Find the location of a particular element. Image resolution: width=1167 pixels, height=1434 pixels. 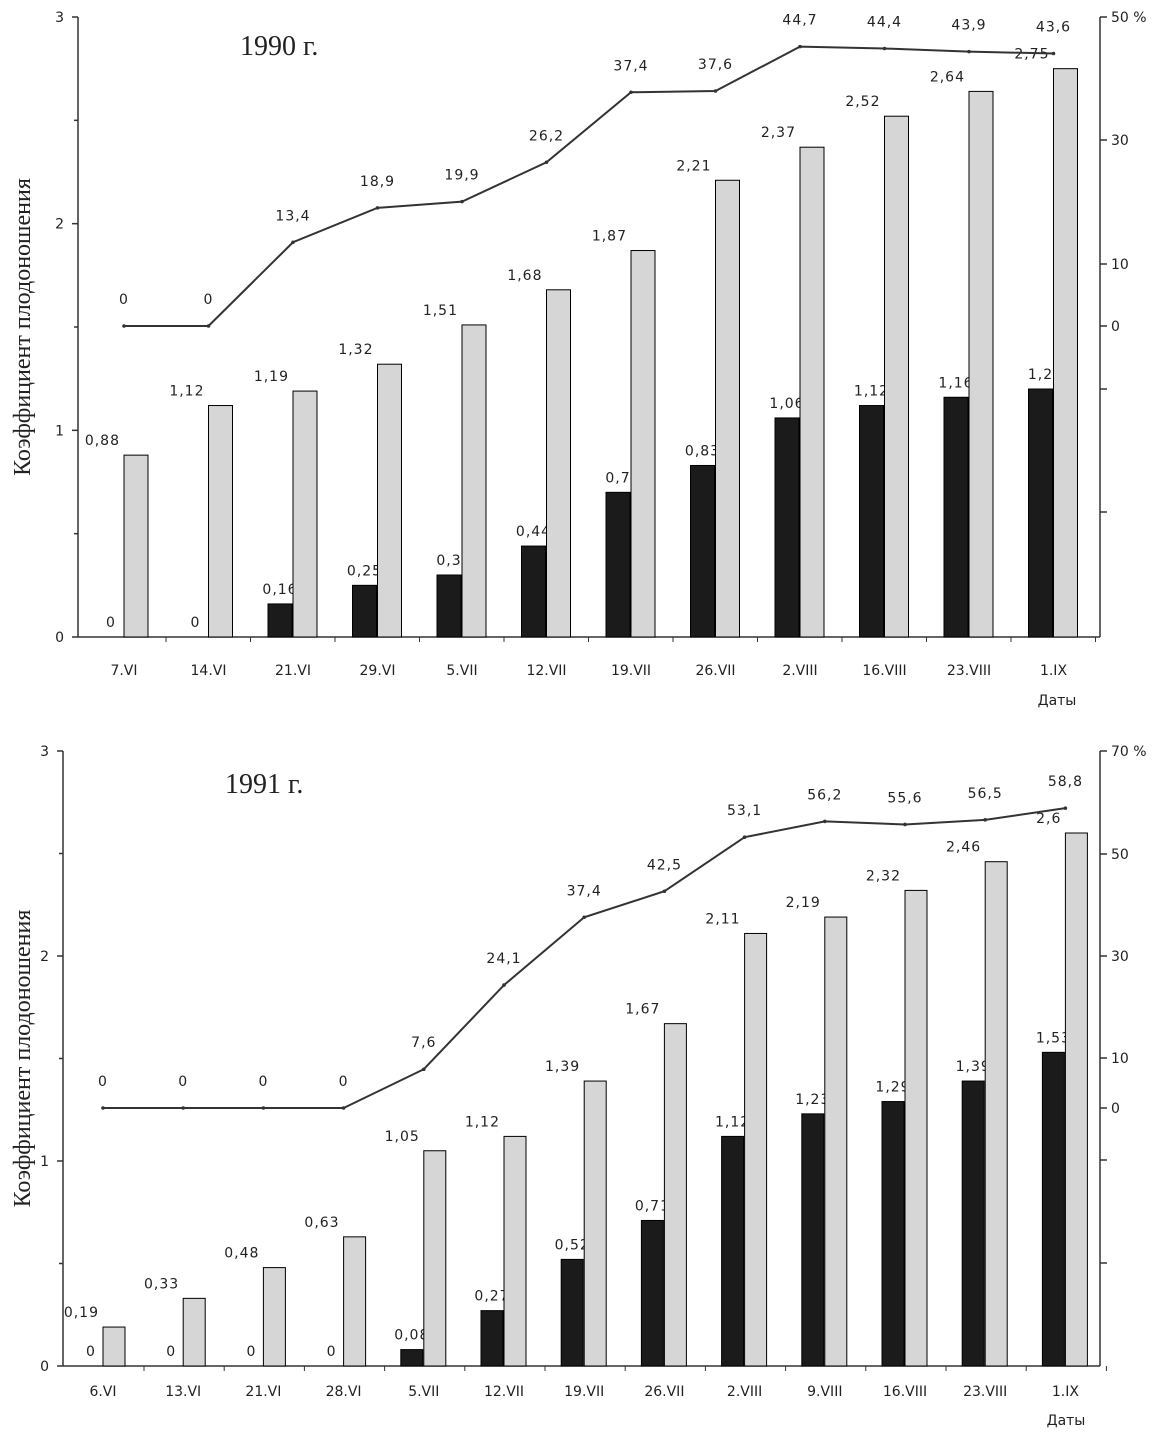

light-bar-label: 2,37 is located at coordinates (778, 133).